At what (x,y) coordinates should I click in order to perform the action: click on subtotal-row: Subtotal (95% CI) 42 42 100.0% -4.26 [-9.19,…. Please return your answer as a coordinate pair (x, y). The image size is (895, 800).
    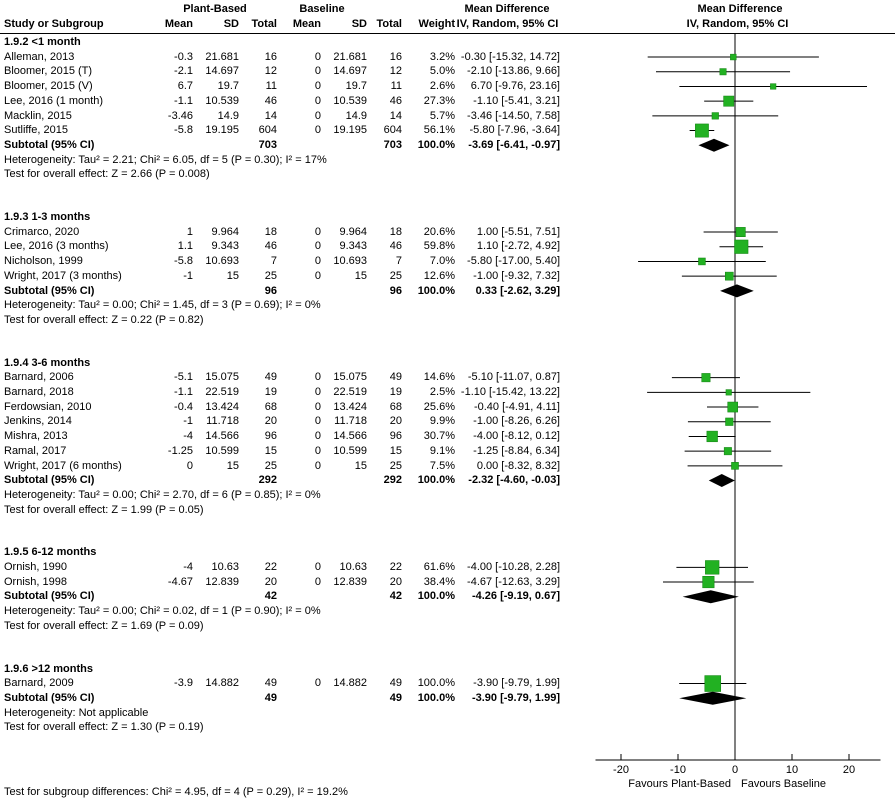
    Looking at the image, I should click on (447, 596).